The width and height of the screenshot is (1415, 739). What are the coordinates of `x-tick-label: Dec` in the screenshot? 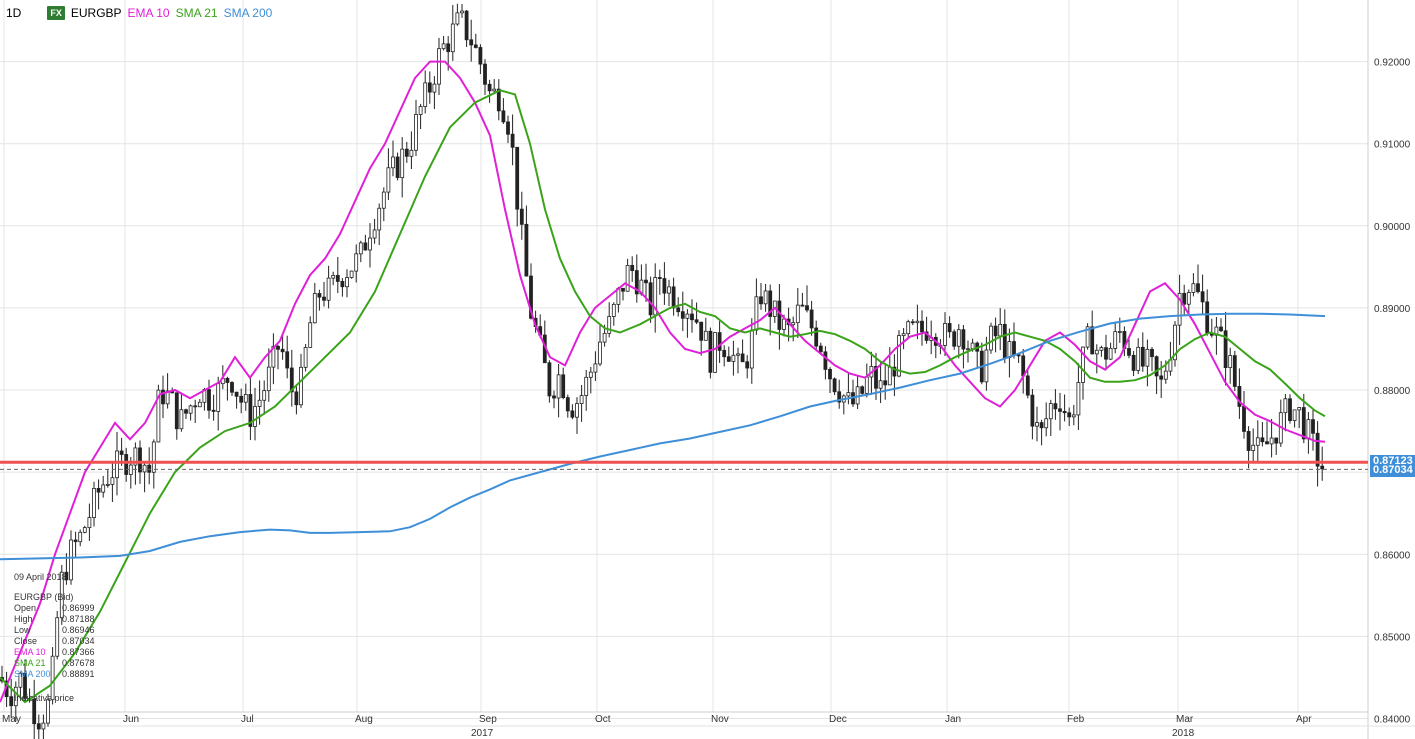 It's located at (838, 719).